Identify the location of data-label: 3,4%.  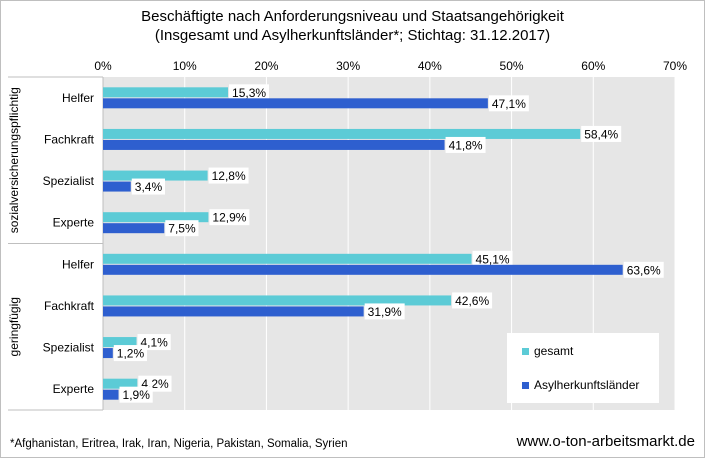
(149, 187).